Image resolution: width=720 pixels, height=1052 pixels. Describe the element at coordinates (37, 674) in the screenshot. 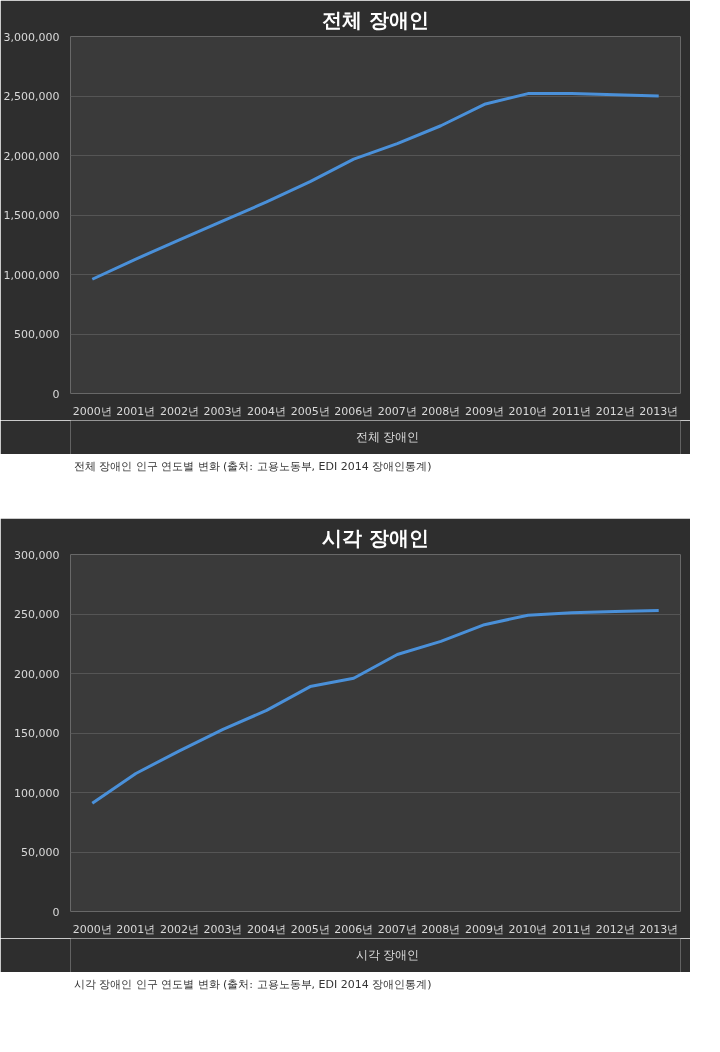

I see `y-tick-label: 200,000` at that location.